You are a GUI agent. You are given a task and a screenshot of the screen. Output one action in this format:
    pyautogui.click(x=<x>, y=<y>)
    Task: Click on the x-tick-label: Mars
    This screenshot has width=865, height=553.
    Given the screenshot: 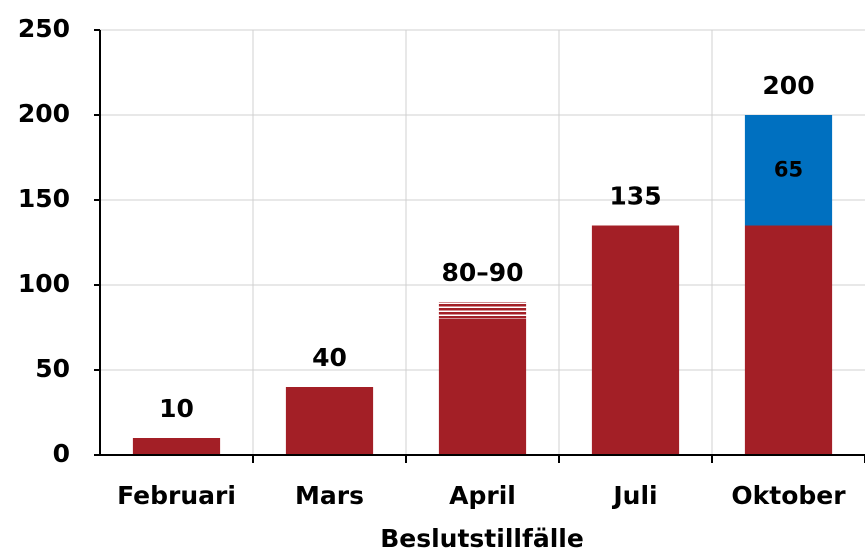 What is the action you would take?
    pyautogui.click(x=329, y=495)
    